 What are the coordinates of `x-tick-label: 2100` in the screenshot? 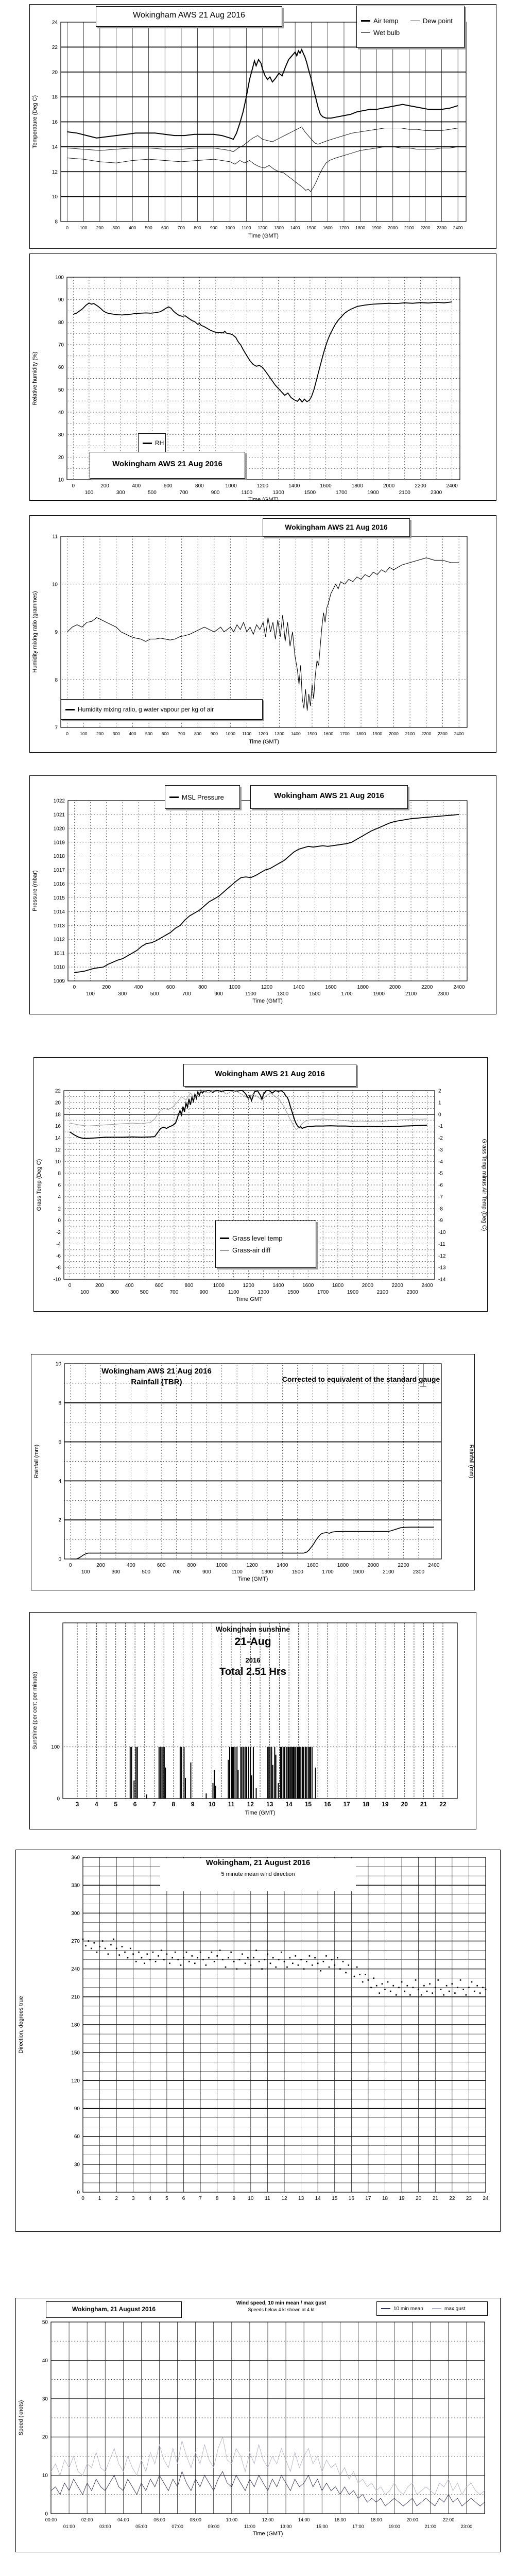 It's located at (409, 227).